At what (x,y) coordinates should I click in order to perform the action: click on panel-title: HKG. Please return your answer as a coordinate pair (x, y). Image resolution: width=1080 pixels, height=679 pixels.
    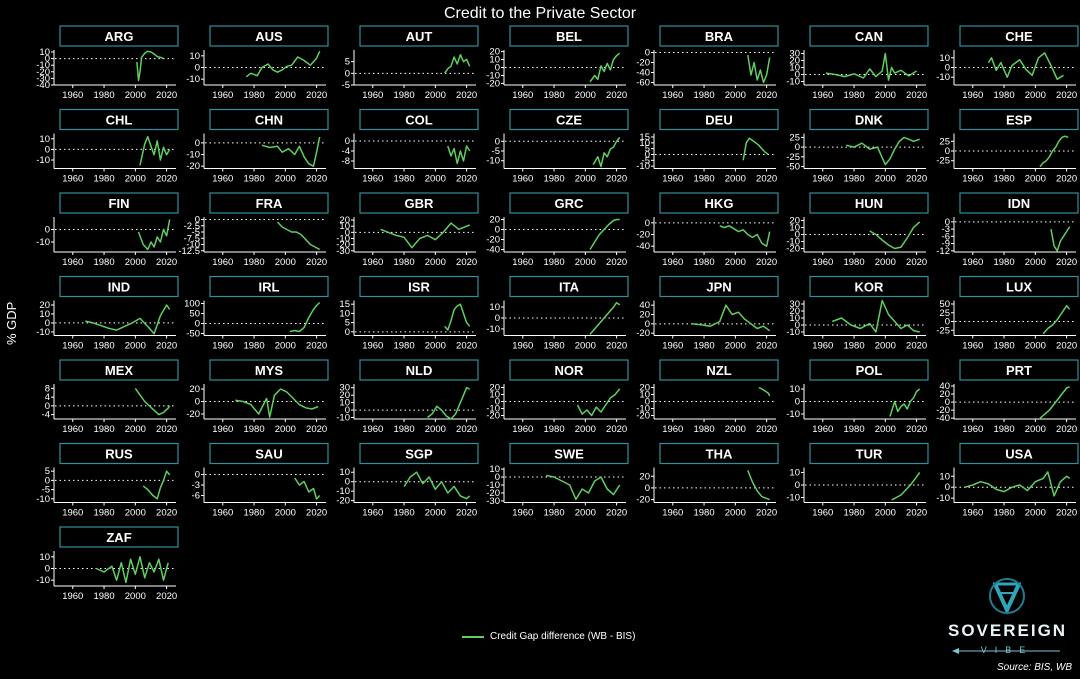
    Looking at the image, I should click on (719, 203).